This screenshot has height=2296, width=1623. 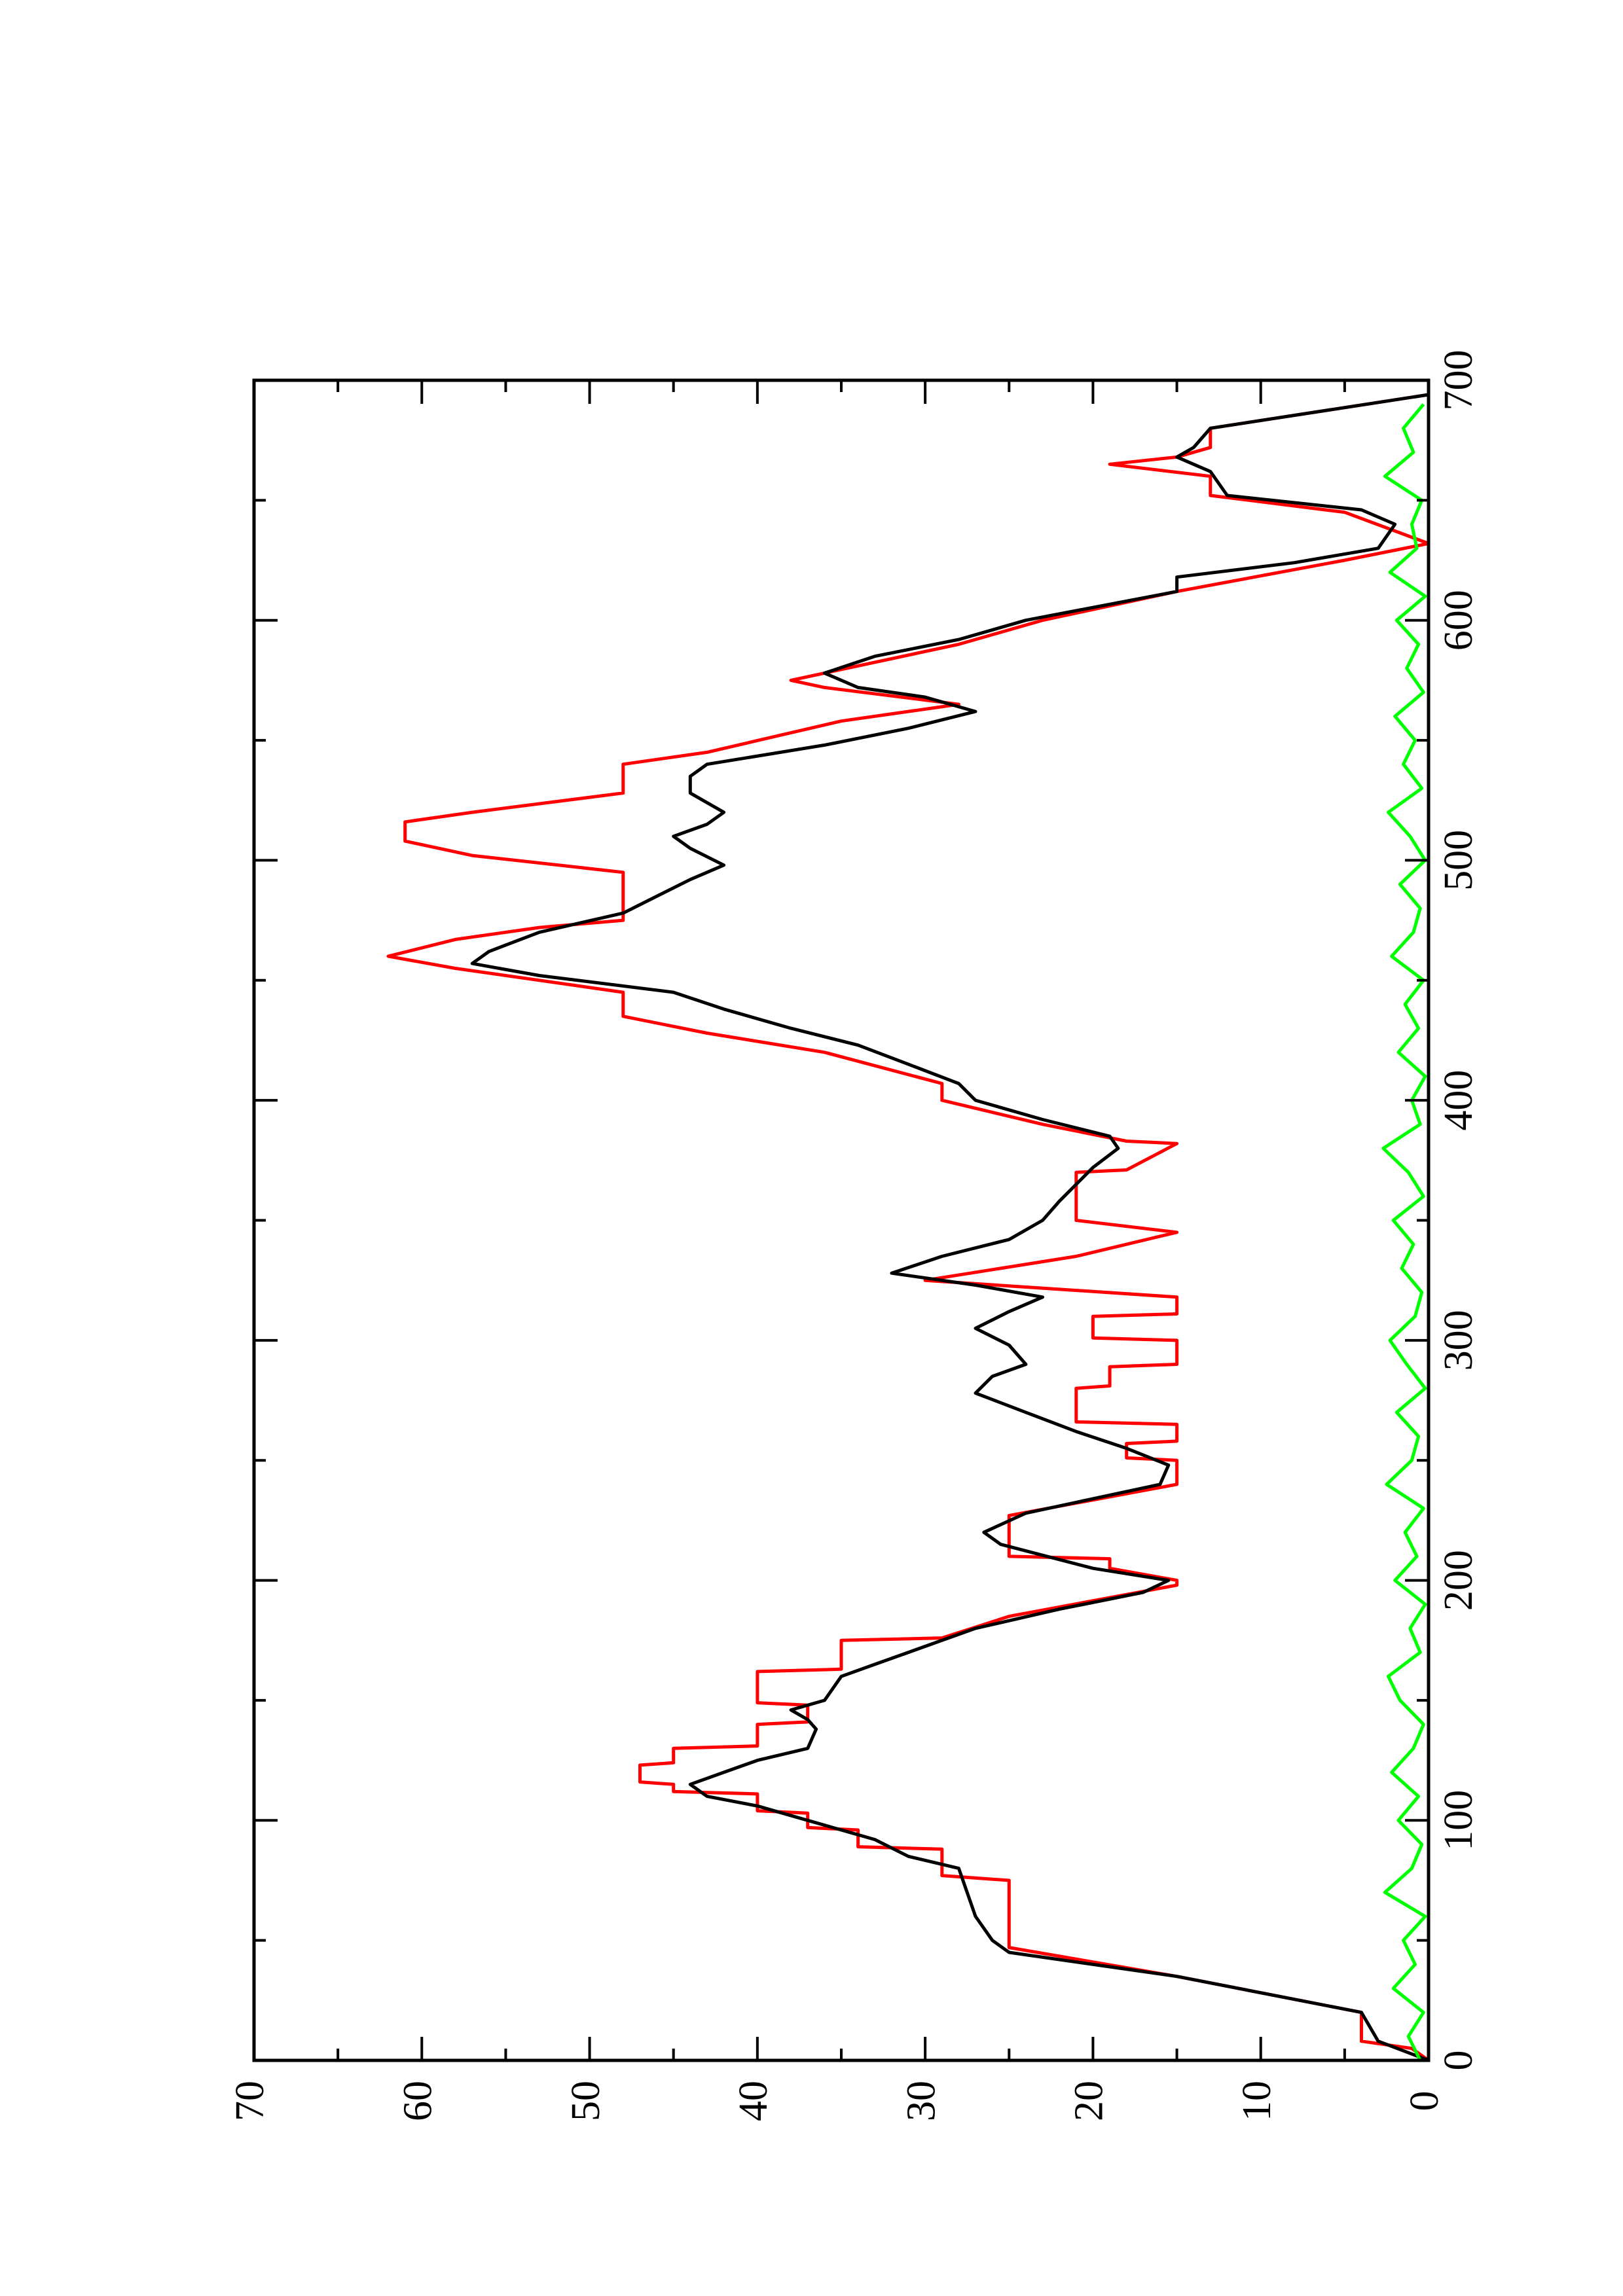 I want to click on y-tick-label: 0, so click(x=1424, y=2101).